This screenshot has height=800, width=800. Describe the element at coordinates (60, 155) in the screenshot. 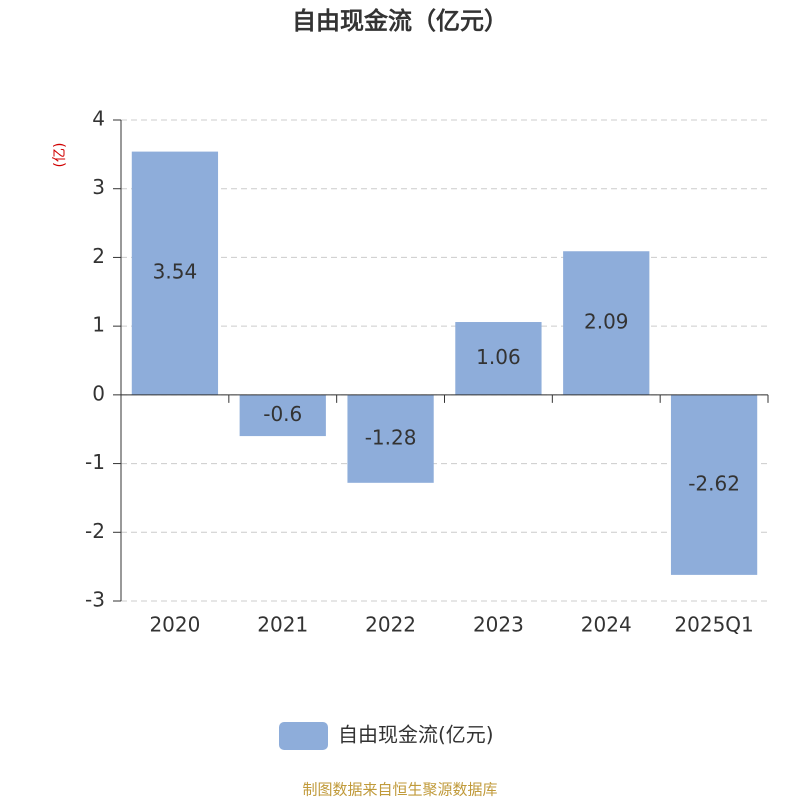

I see `y-axis-label: (亿)` at that location.